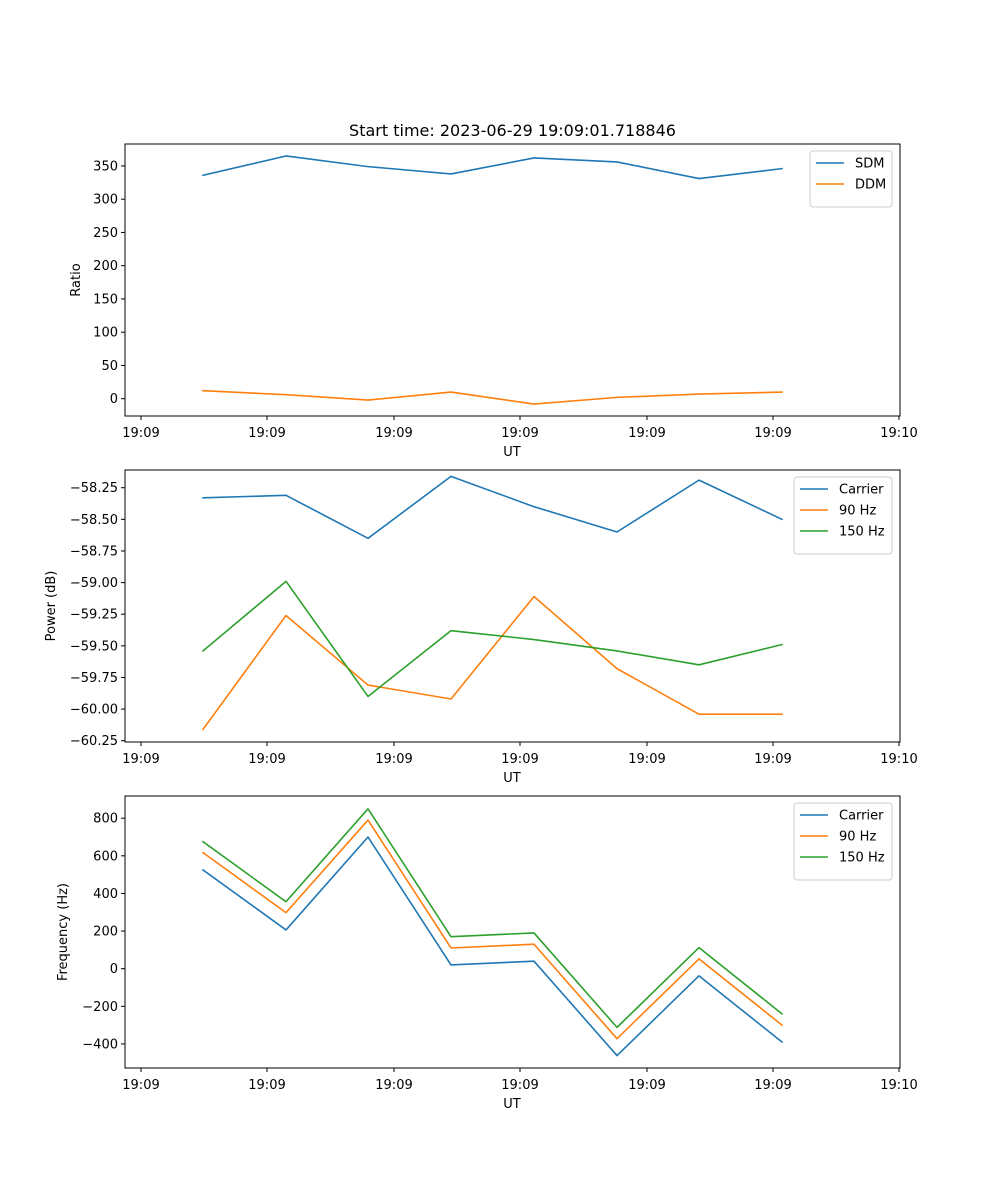 Image resolution: width=1000 pixels, height=1200 pixels. Describe the element at coordinates (94, 551) in the screenshot. I see `y-tick-label: −58.75` at that location.